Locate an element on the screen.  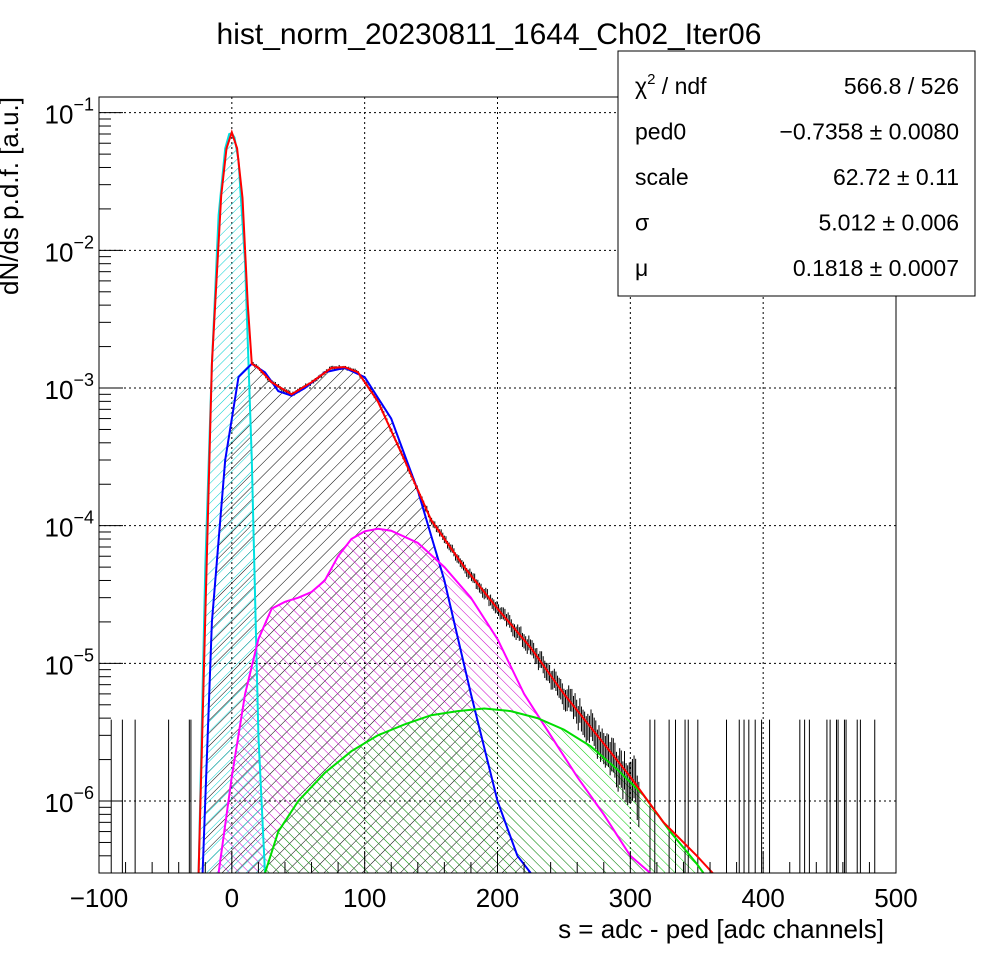
stats-row-label: ped0 is located at coordinates (660, 132).